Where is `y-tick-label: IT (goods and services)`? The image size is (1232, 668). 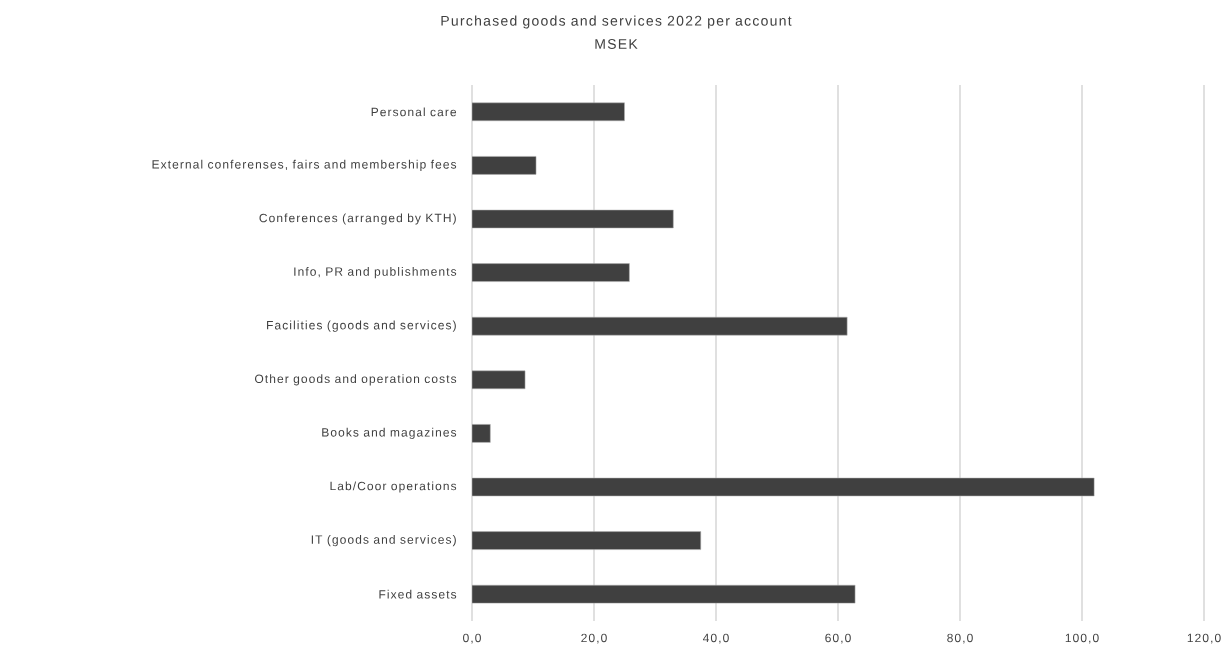 y-tick-label: IT (goods and services) is located at coordinates (383, 541).